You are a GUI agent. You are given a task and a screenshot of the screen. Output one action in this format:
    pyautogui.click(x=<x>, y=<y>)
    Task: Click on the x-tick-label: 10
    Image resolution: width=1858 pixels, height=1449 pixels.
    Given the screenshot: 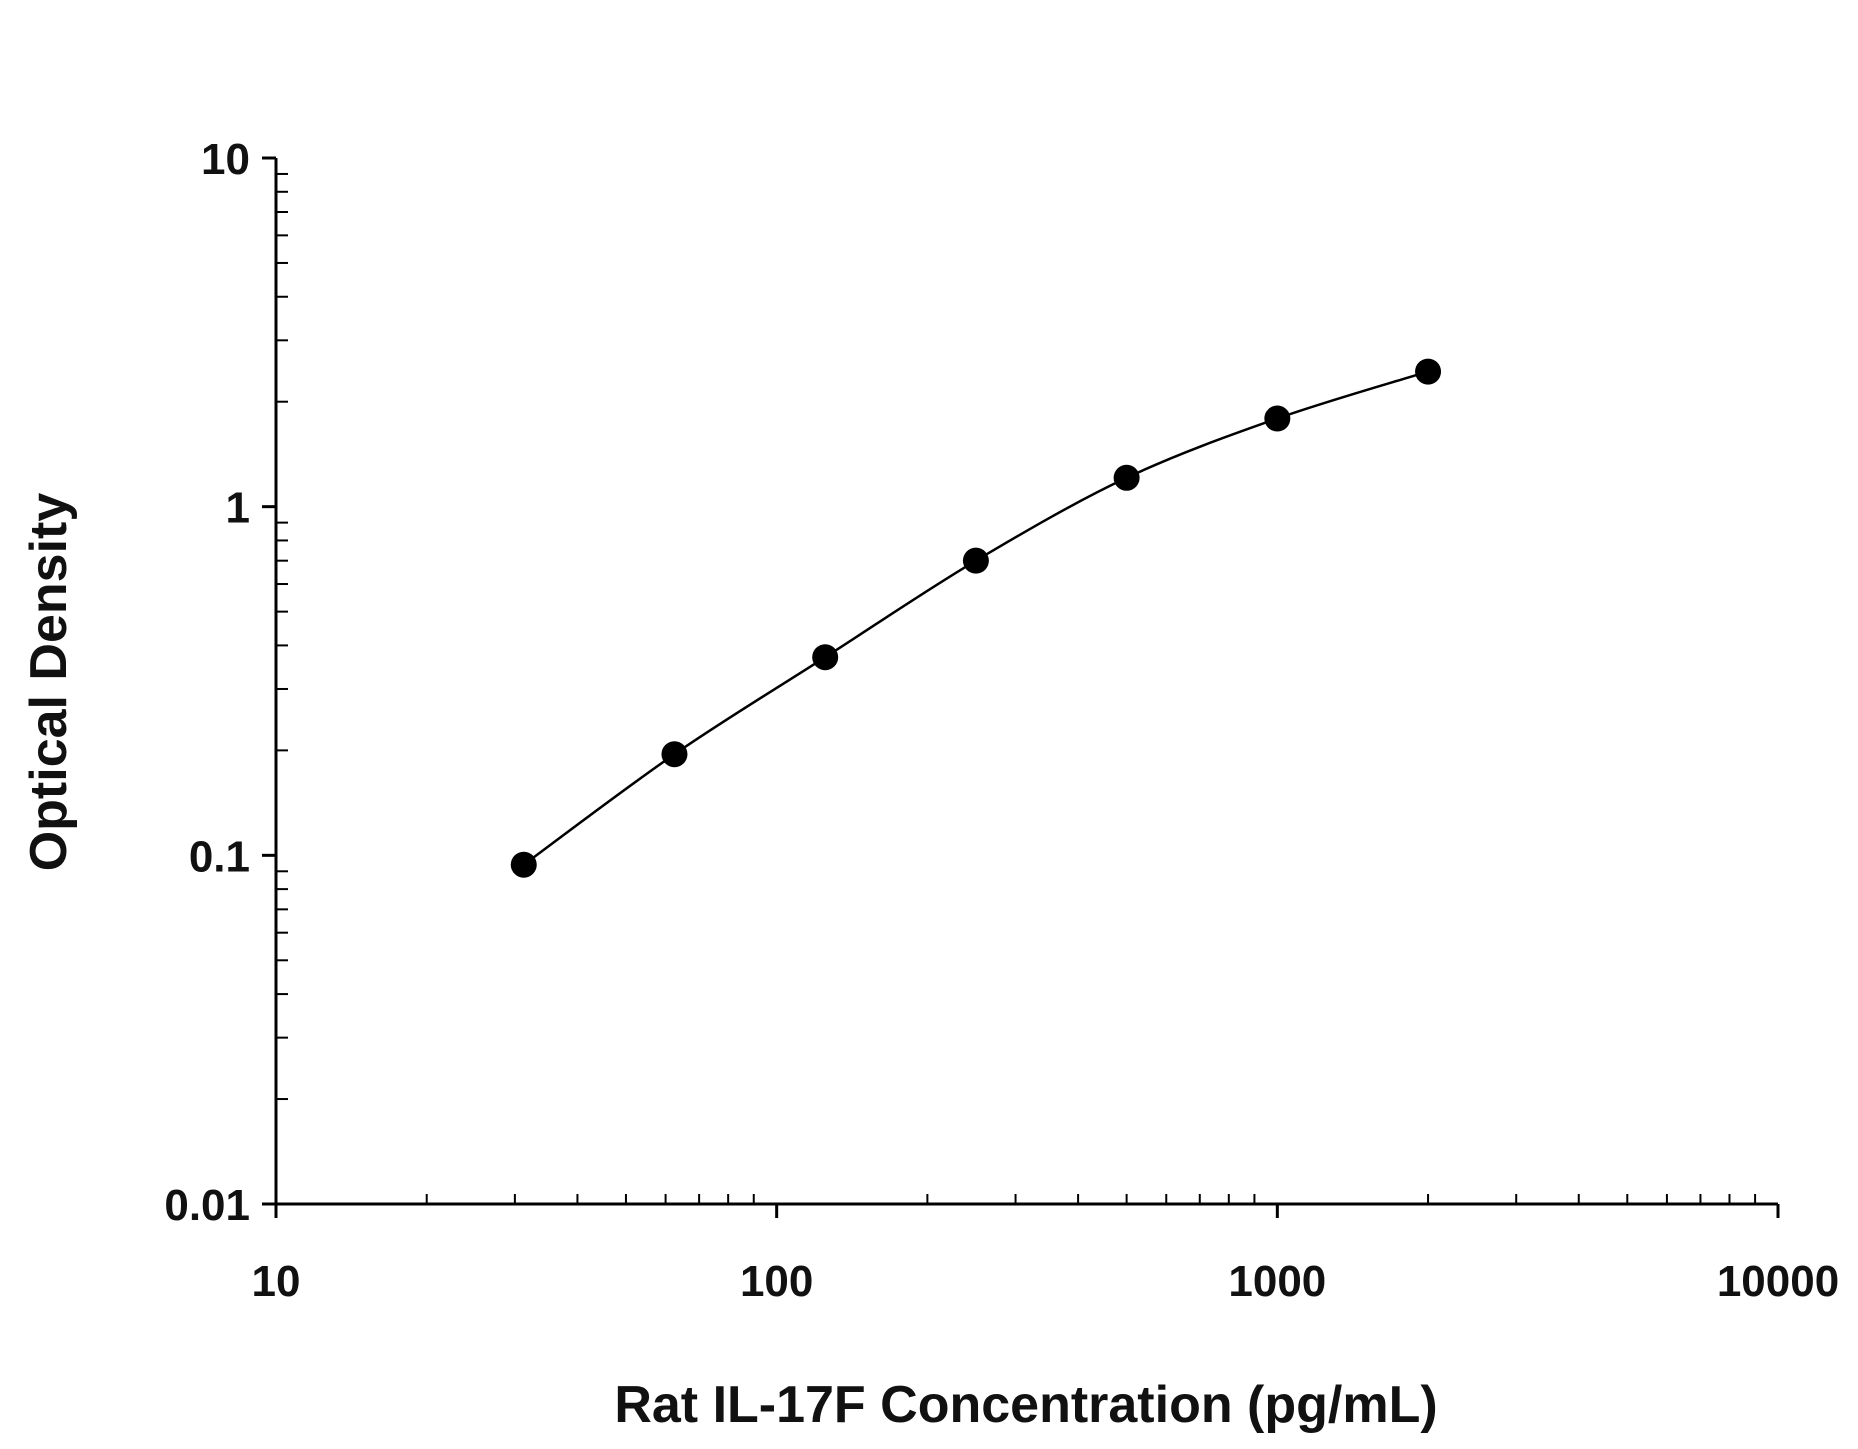 What is the action you would take?
    pyautogui.click(x=276, y=1281)
    